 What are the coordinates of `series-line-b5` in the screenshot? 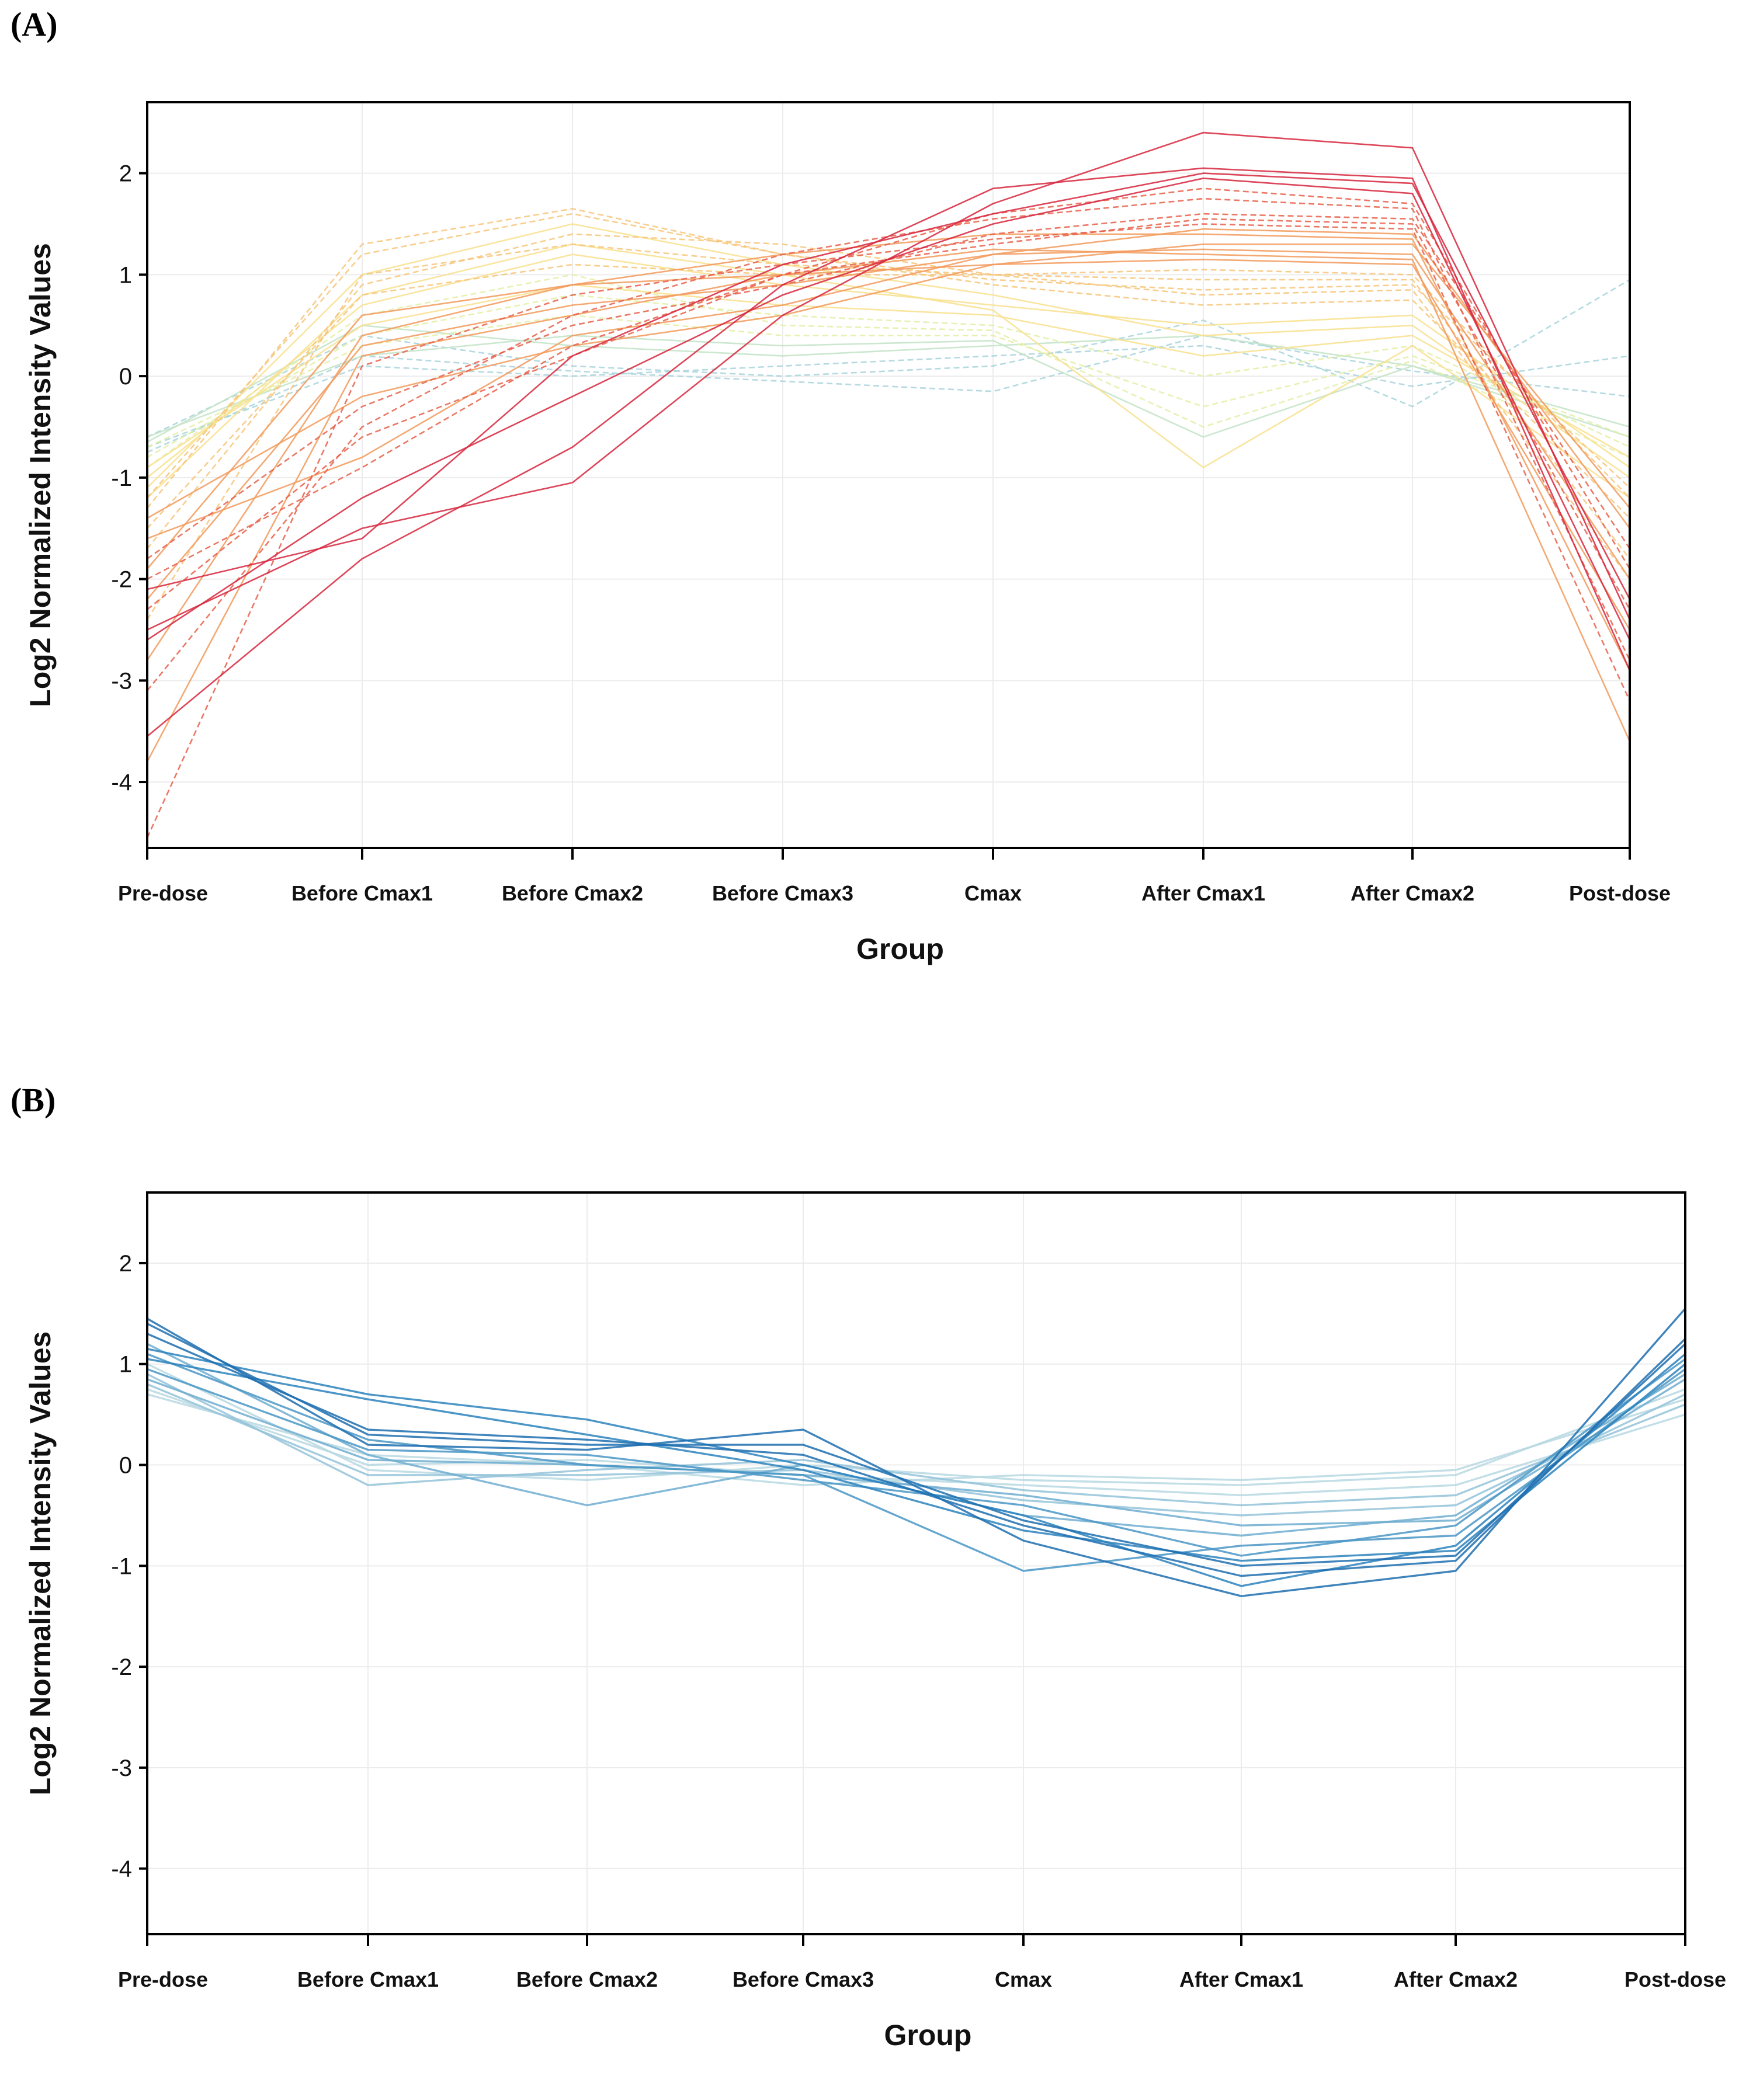 It's located at (917, 1460).